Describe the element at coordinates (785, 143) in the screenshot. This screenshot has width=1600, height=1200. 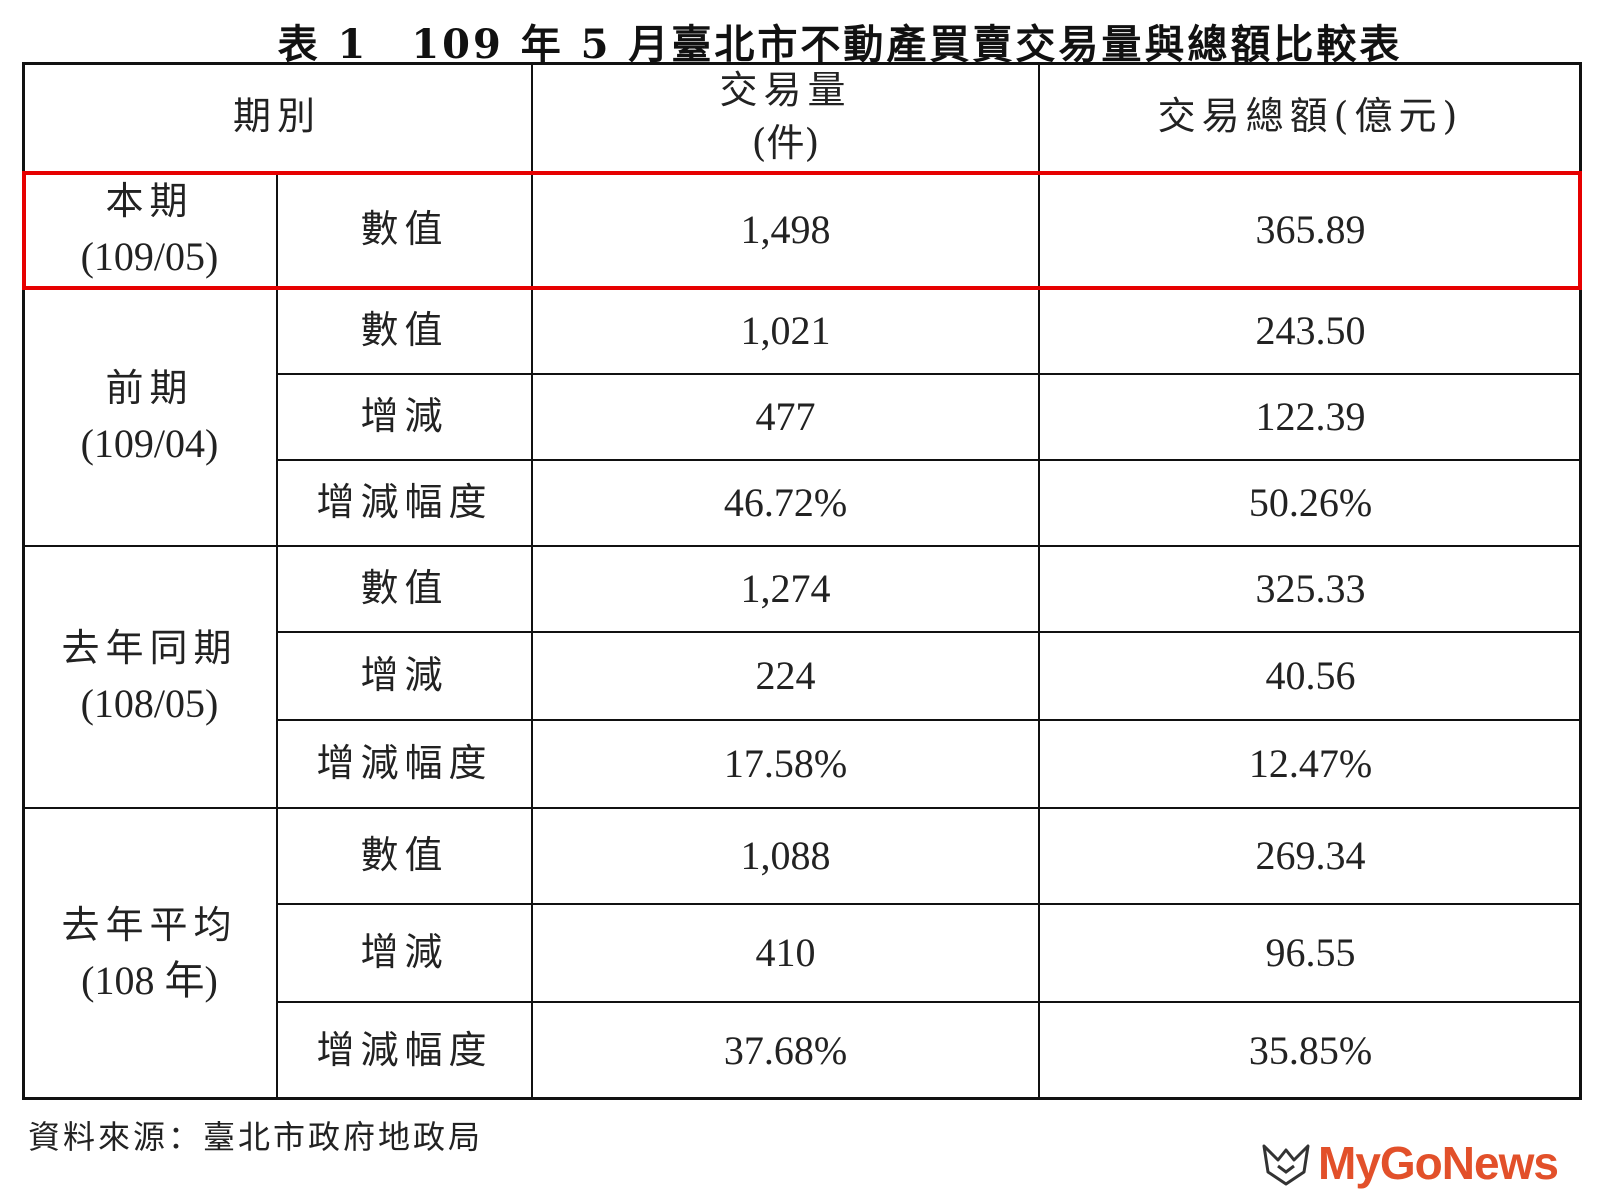
I see `header-volume-unit: (件)` at that location.